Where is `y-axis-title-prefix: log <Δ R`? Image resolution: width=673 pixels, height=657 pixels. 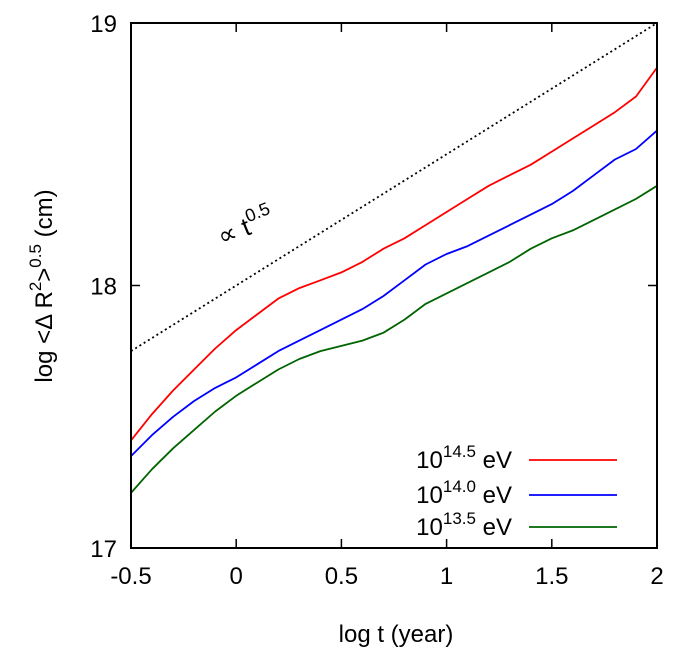
y-axis-title-prefix: log <Δ R is located at coordinates (44, 336).